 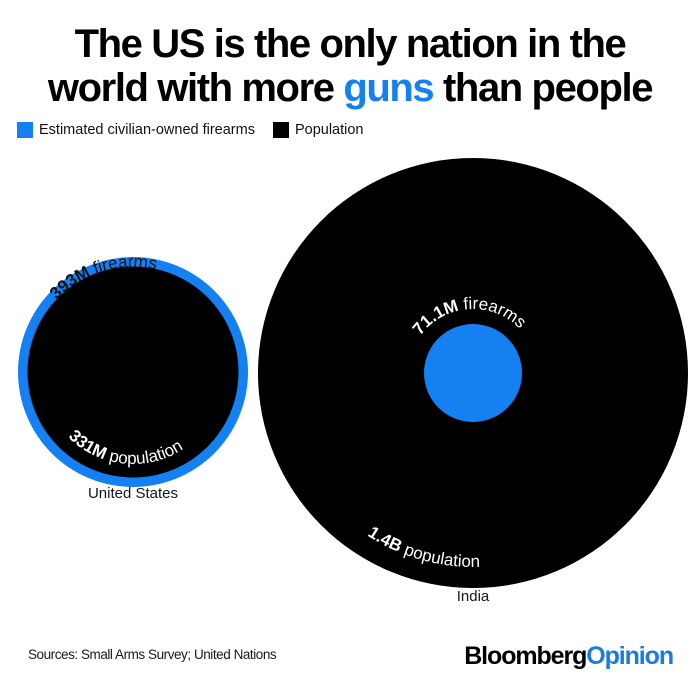 What do you see at coordinates (388, 88) in the screenshot?
I see `title-accent-guns: guns` at bounding box center [388, 88].